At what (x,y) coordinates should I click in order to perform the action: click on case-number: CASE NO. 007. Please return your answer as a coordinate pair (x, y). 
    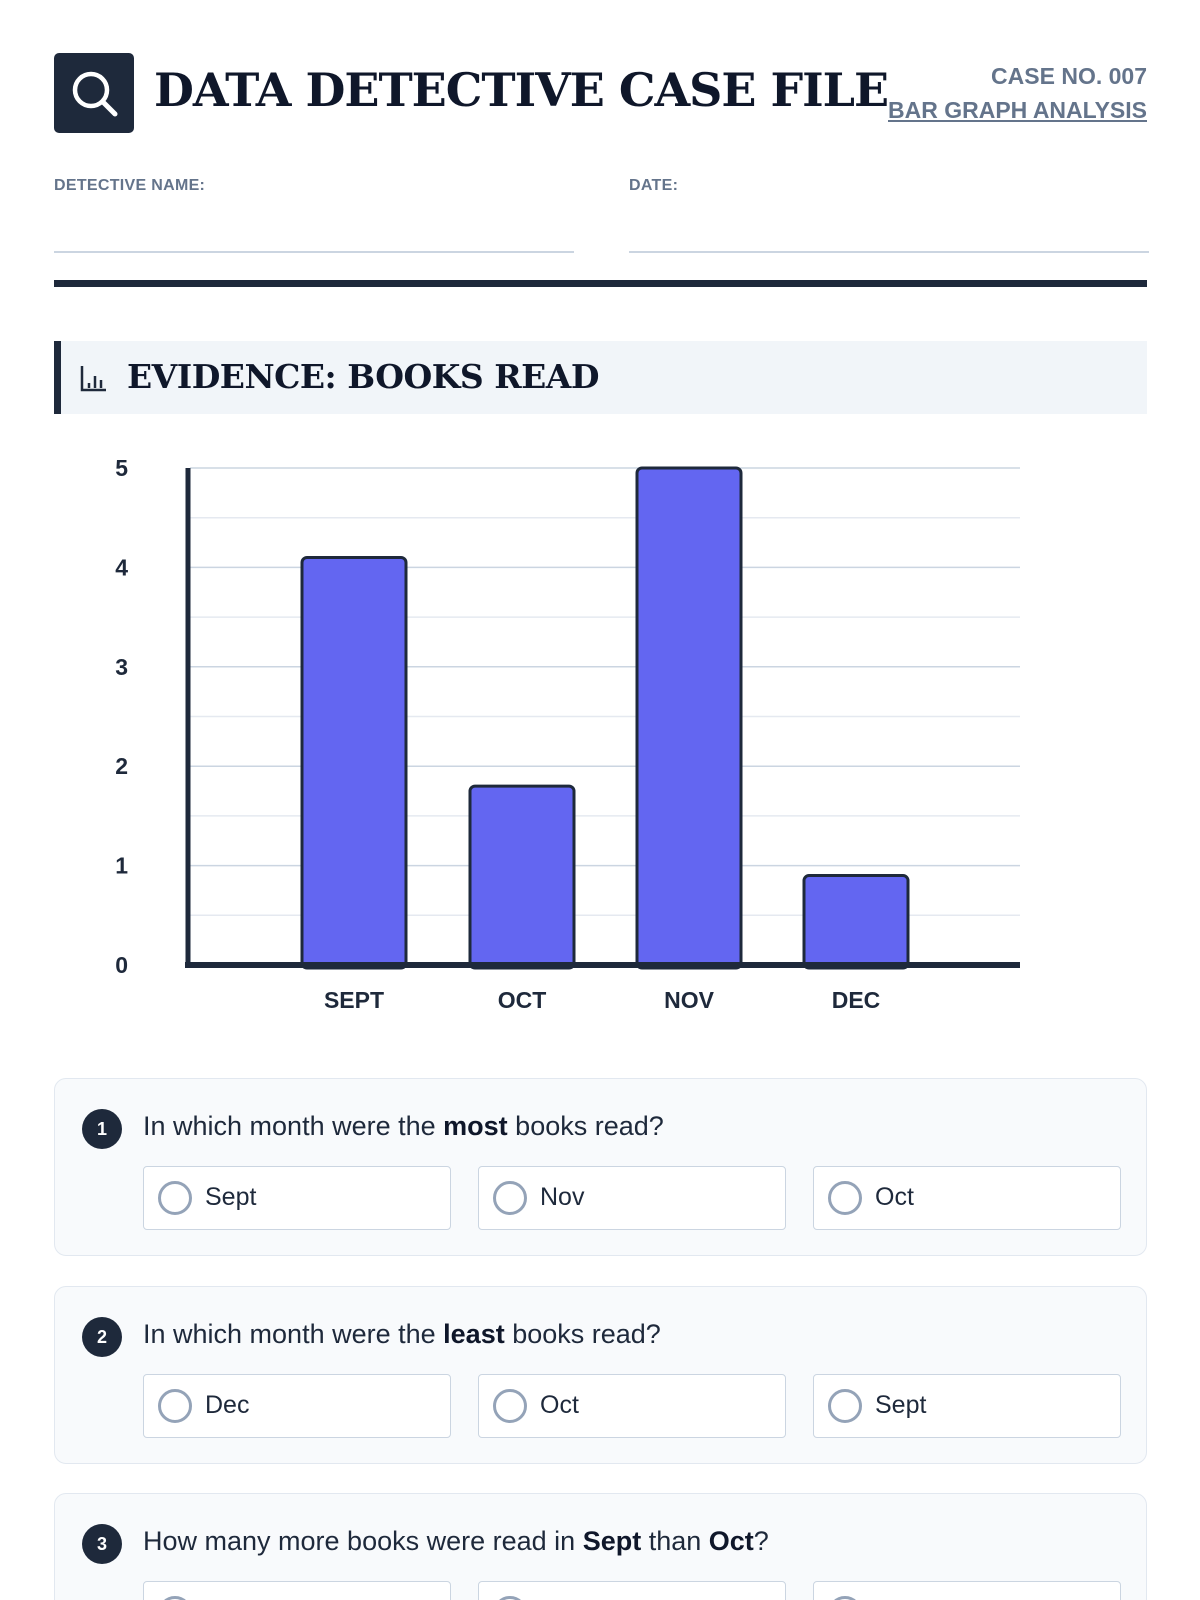
    Looking at the image, I should click on (1069, 76).